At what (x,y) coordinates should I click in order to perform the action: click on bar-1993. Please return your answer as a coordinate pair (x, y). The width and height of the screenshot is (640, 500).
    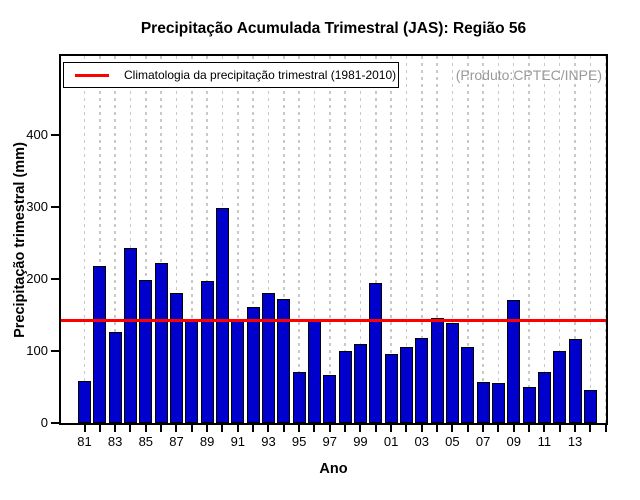
    Looking at the image, I should click on (268, 358).